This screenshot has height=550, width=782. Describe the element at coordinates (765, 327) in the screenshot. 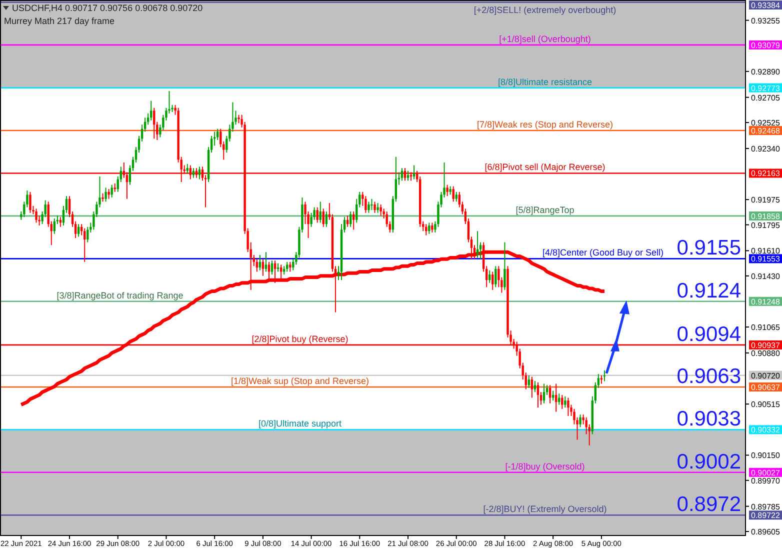

I see `y-tick-label: 0.91065` at that location.